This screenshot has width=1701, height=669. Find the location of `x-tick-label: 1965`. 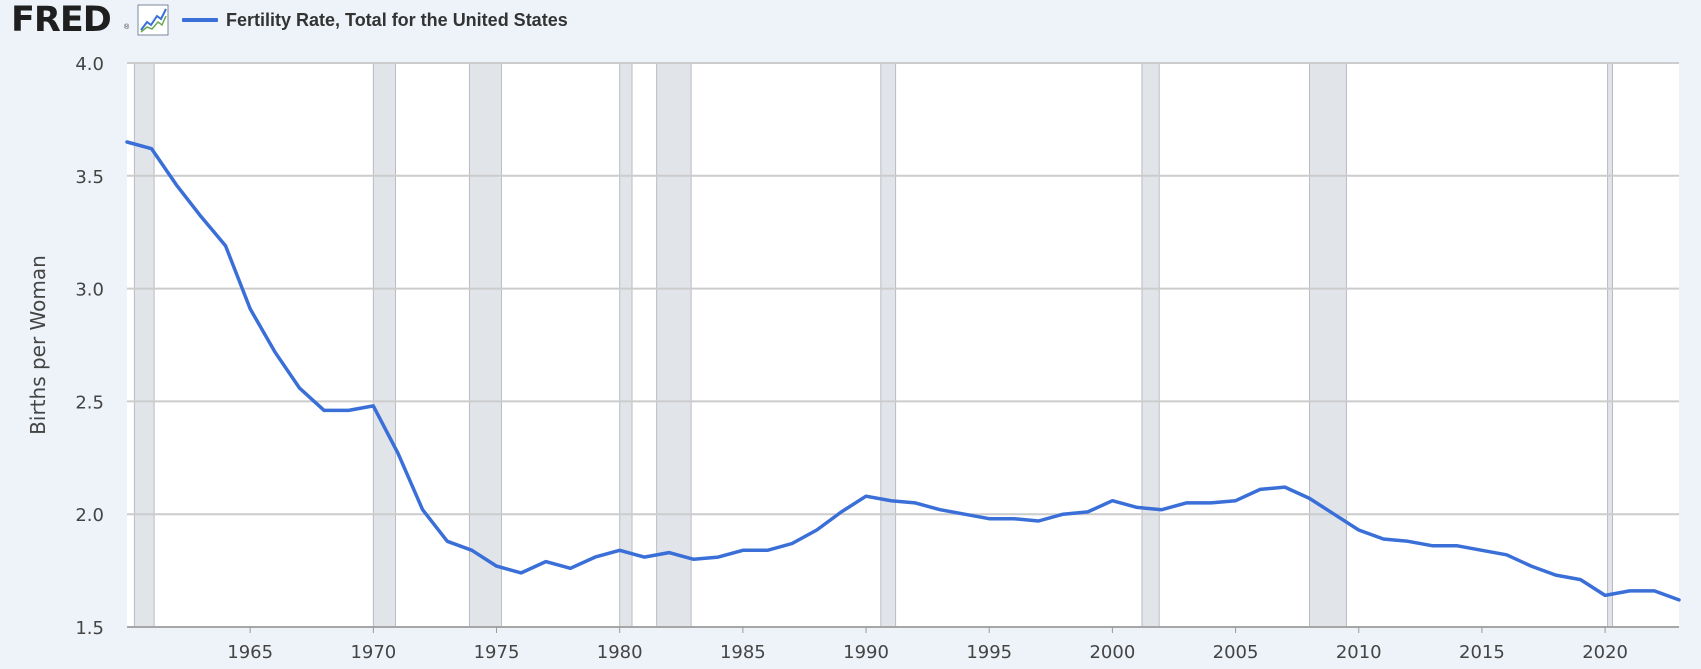

x-tick-label: 1965 is located at coordinates (250, 652).